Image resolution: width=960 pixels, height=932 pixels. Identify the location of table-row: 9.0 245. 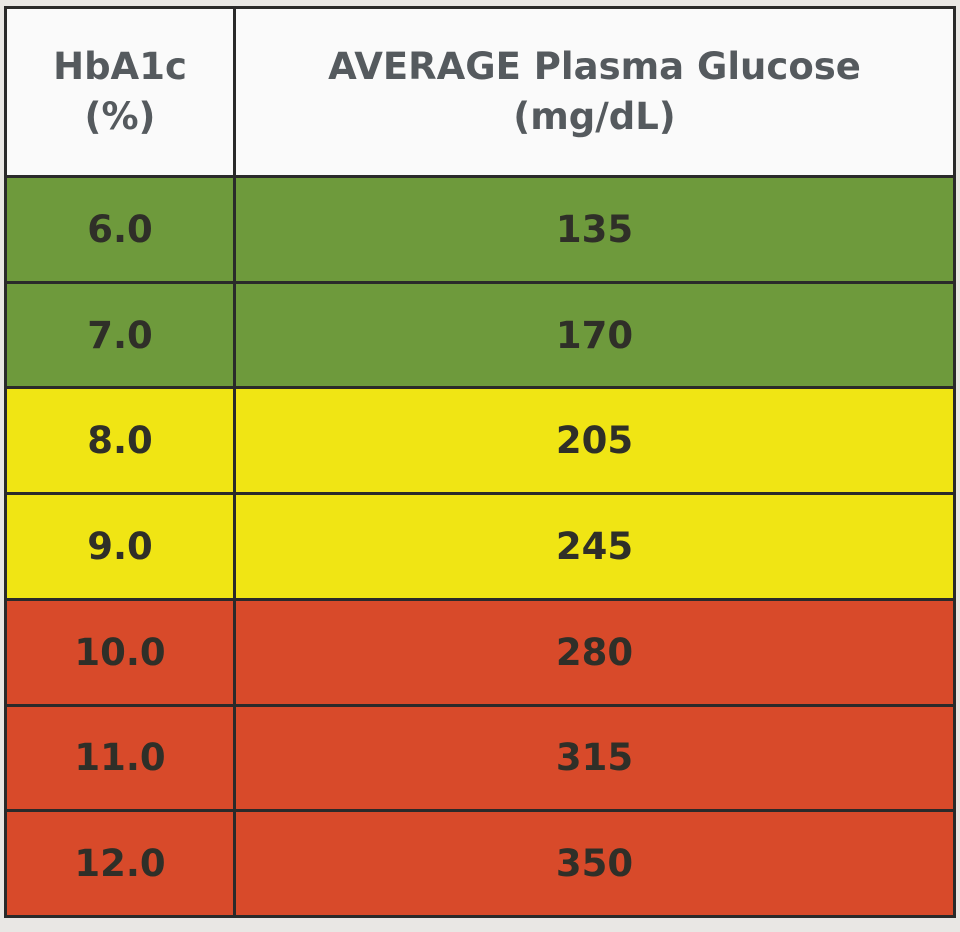
(480, 546).